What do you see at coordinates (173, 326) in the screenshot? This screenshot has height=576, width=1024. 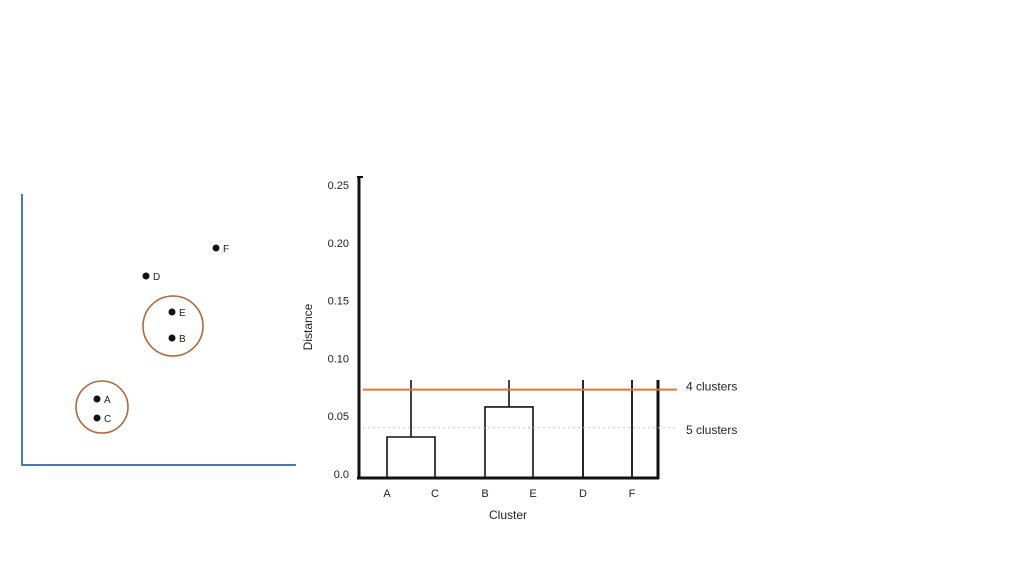 I see `cluster-circle-be` at bounding box center [173, 326].